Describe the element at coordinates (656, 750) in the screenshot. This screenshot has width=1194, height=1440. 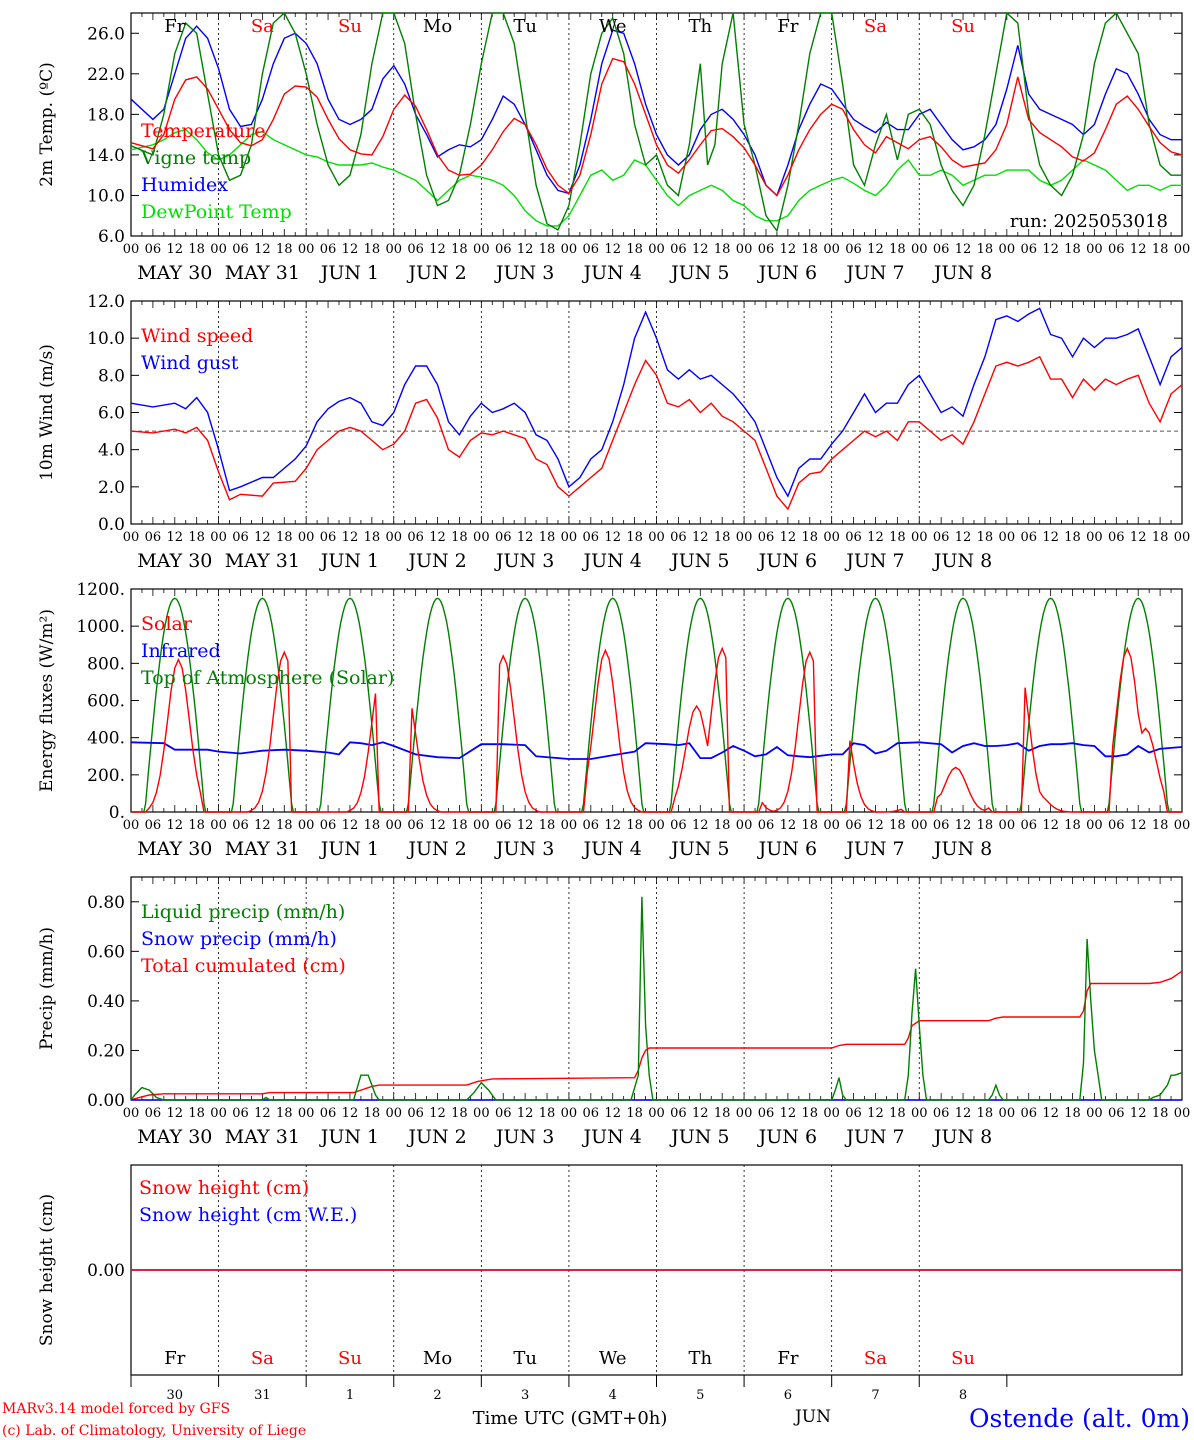
I see `series-line-infrared` at that location.